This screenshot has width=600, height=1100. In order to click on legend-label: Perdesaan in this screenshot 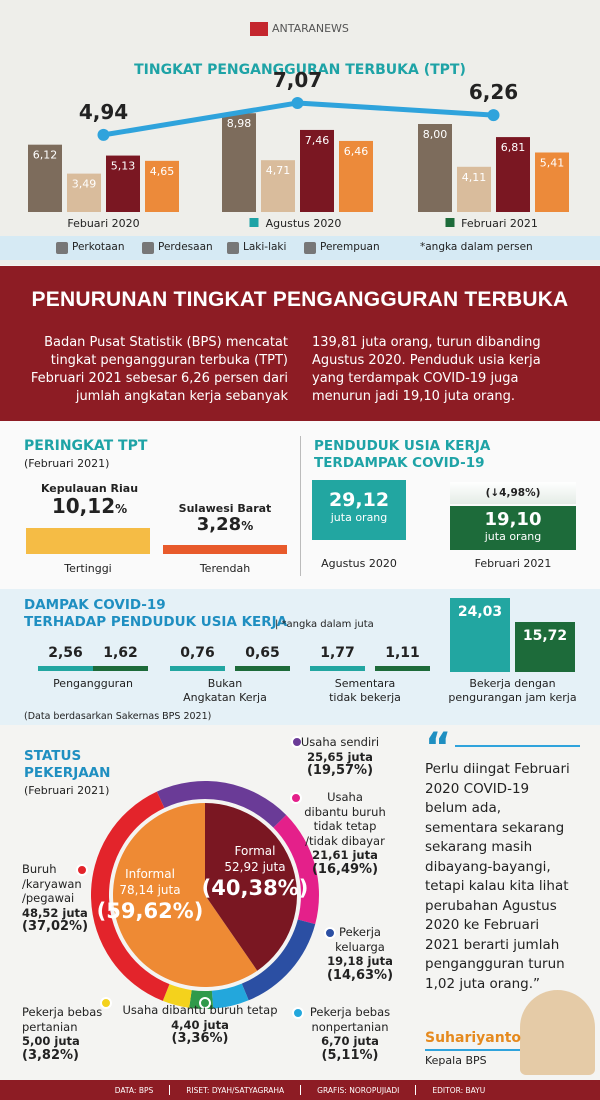, I will do `click(185, 247)`.